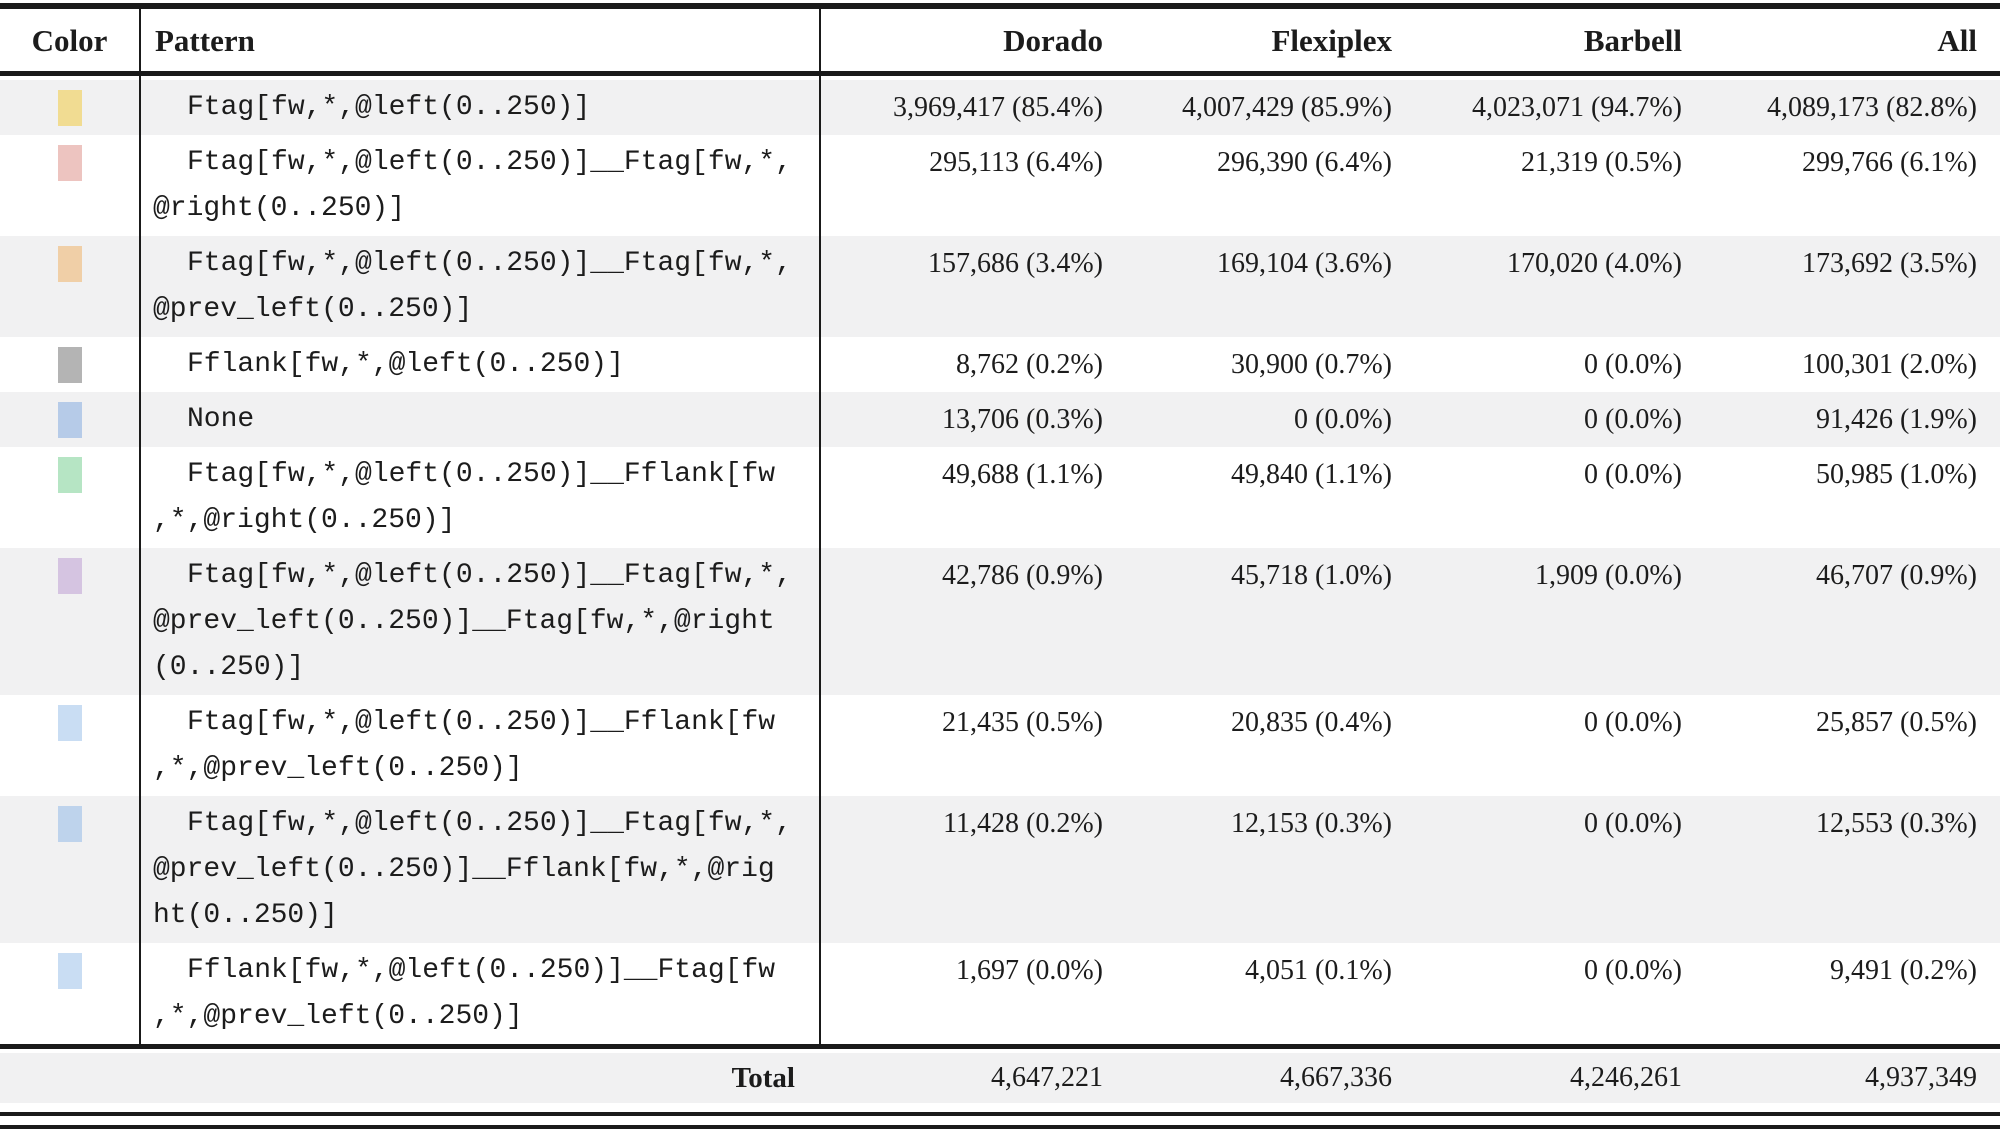  I want to click on count-cell: 296,390 (6.4%), so click(1304, 162).